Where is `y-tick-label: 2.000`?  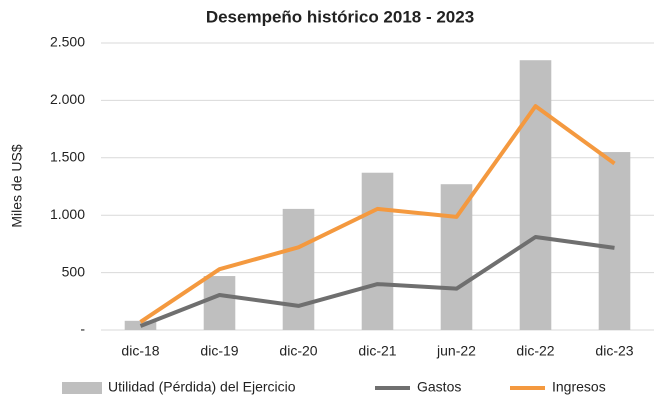
y-tick-label: 2.000 is located at coordinates (67, 99).